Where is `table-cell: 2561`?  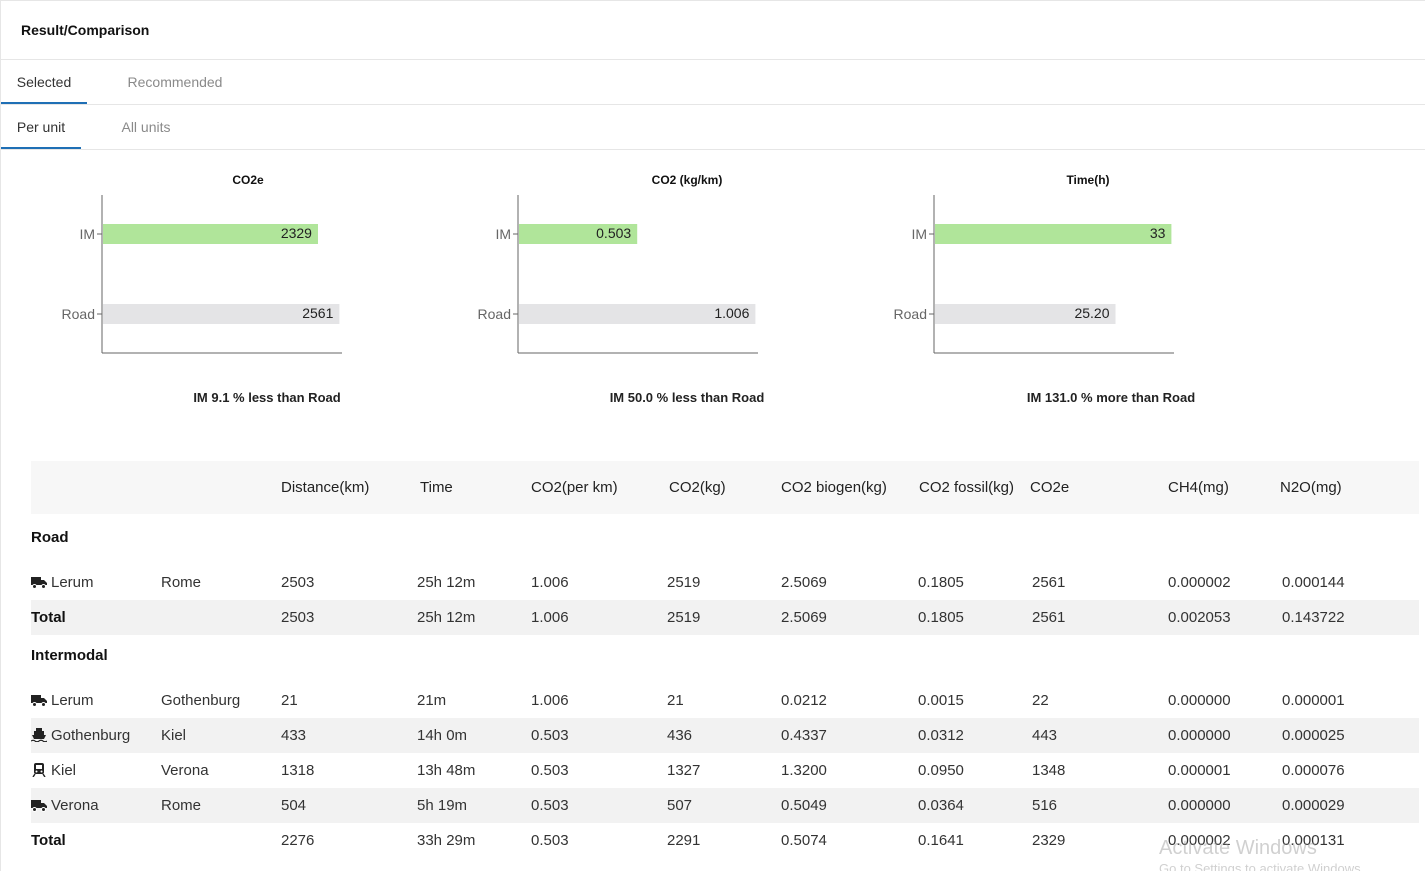 table-cell: 2561 is located at coordinates (1049, 582).